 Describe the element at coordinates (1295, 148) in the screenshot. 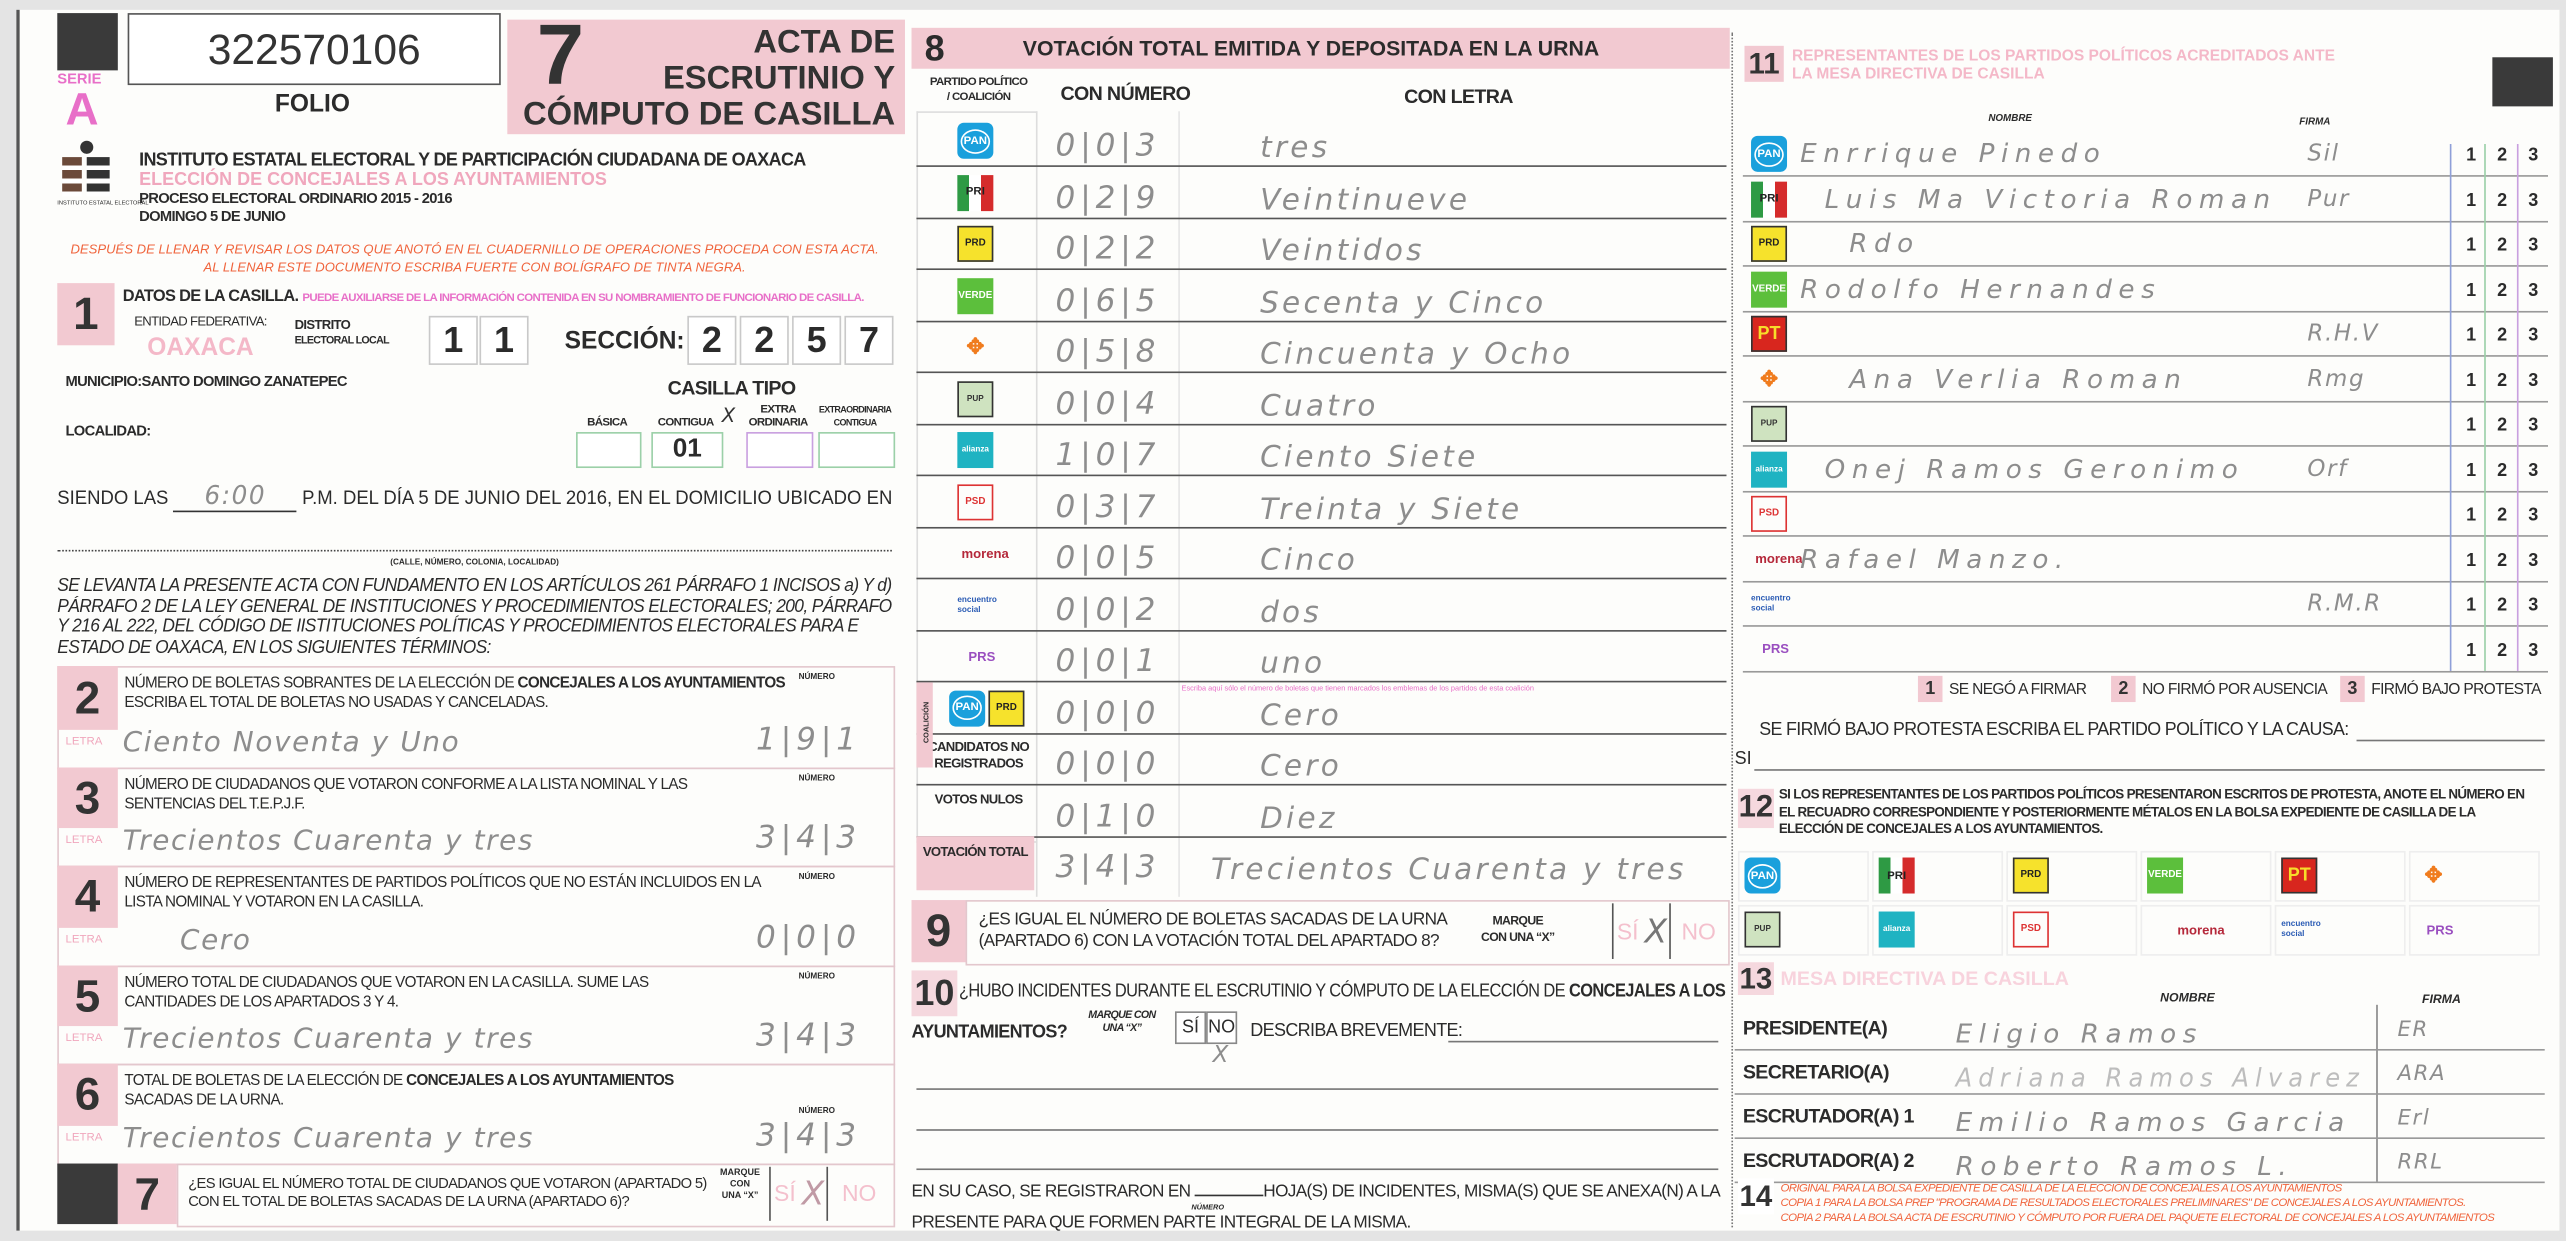

I see `vote-letter: tres` at that location.